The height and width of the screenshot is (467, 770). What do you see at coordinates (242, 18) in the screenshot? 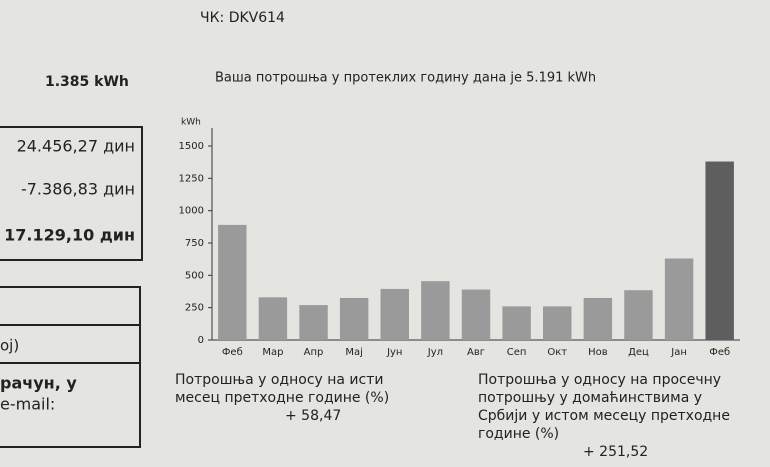
I see `code: ЧК: DKV614` at bounding box center [242, 18].